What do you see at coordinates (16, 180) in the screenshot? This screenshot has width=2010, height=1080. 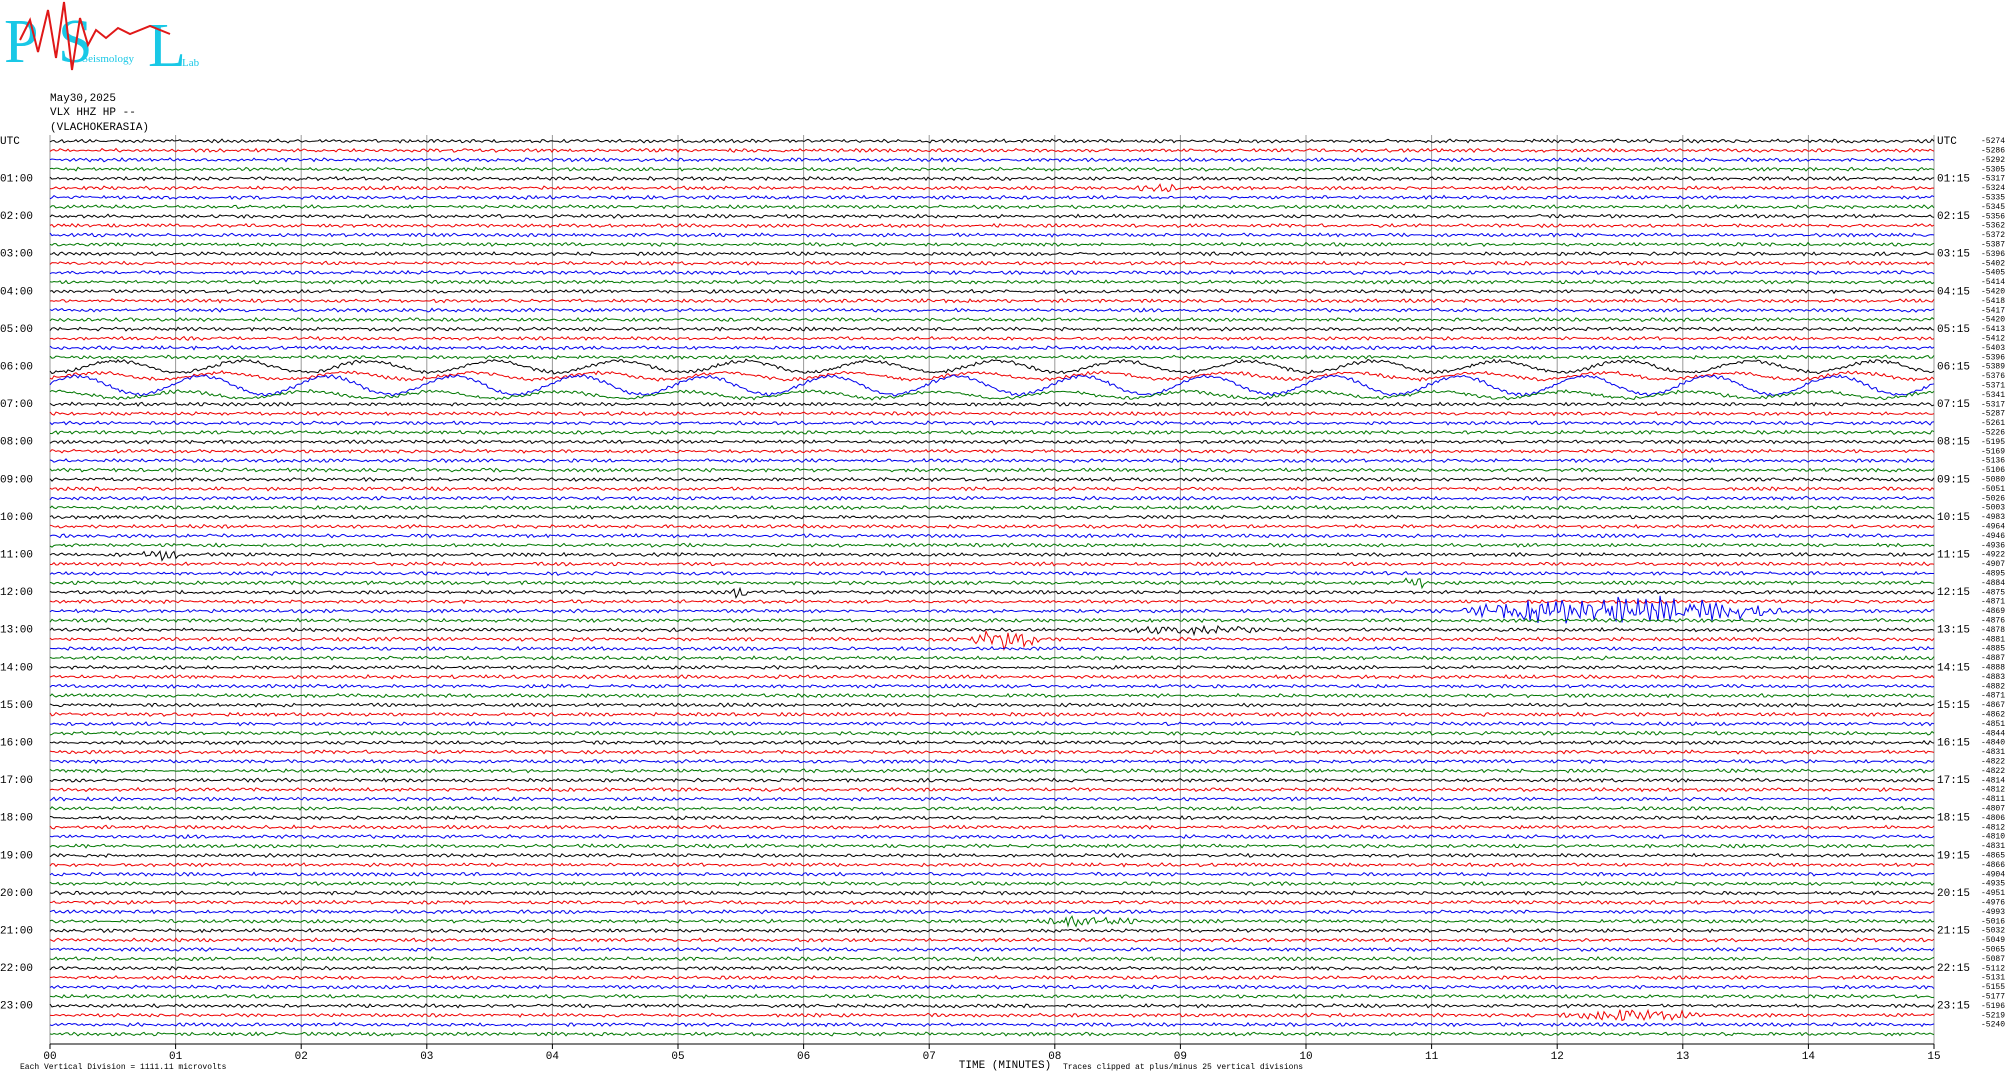 I see `hour-label: 01:00` at bounding box center [16, 180].